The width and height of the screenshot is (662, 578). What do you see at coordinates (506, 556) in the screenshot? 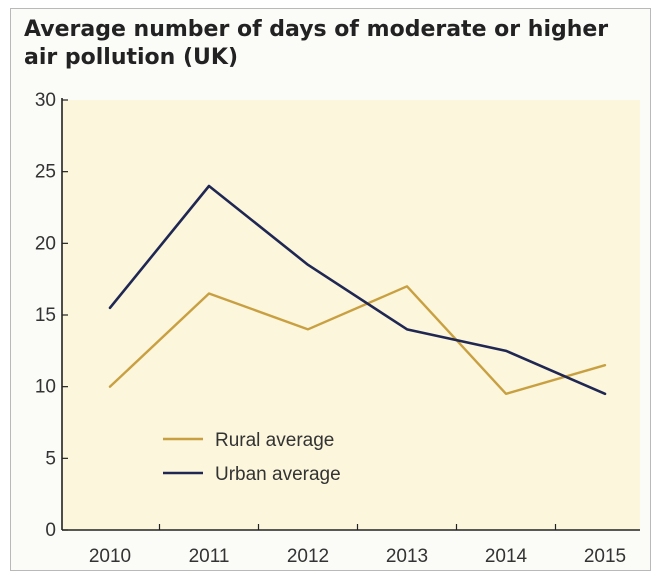
I see `x-tick-label: 2014` at bounding box center [506, 556].